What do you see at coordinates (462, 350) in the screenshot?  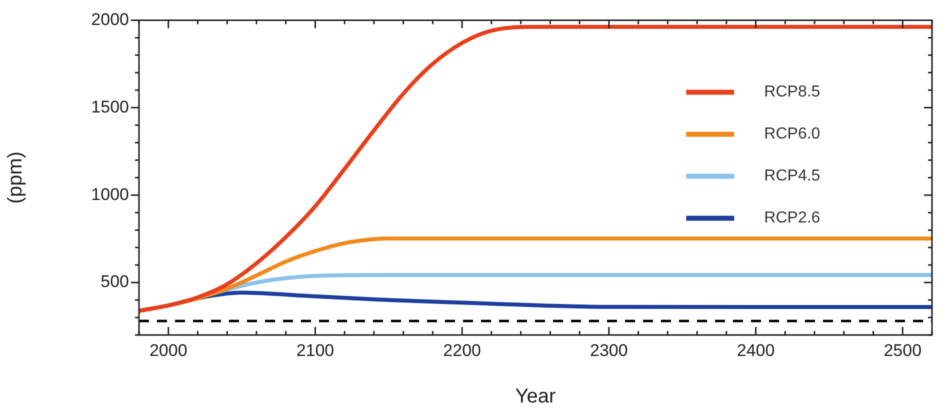 I see `x-tick-label: 2200` at bounding box center [462, 350].